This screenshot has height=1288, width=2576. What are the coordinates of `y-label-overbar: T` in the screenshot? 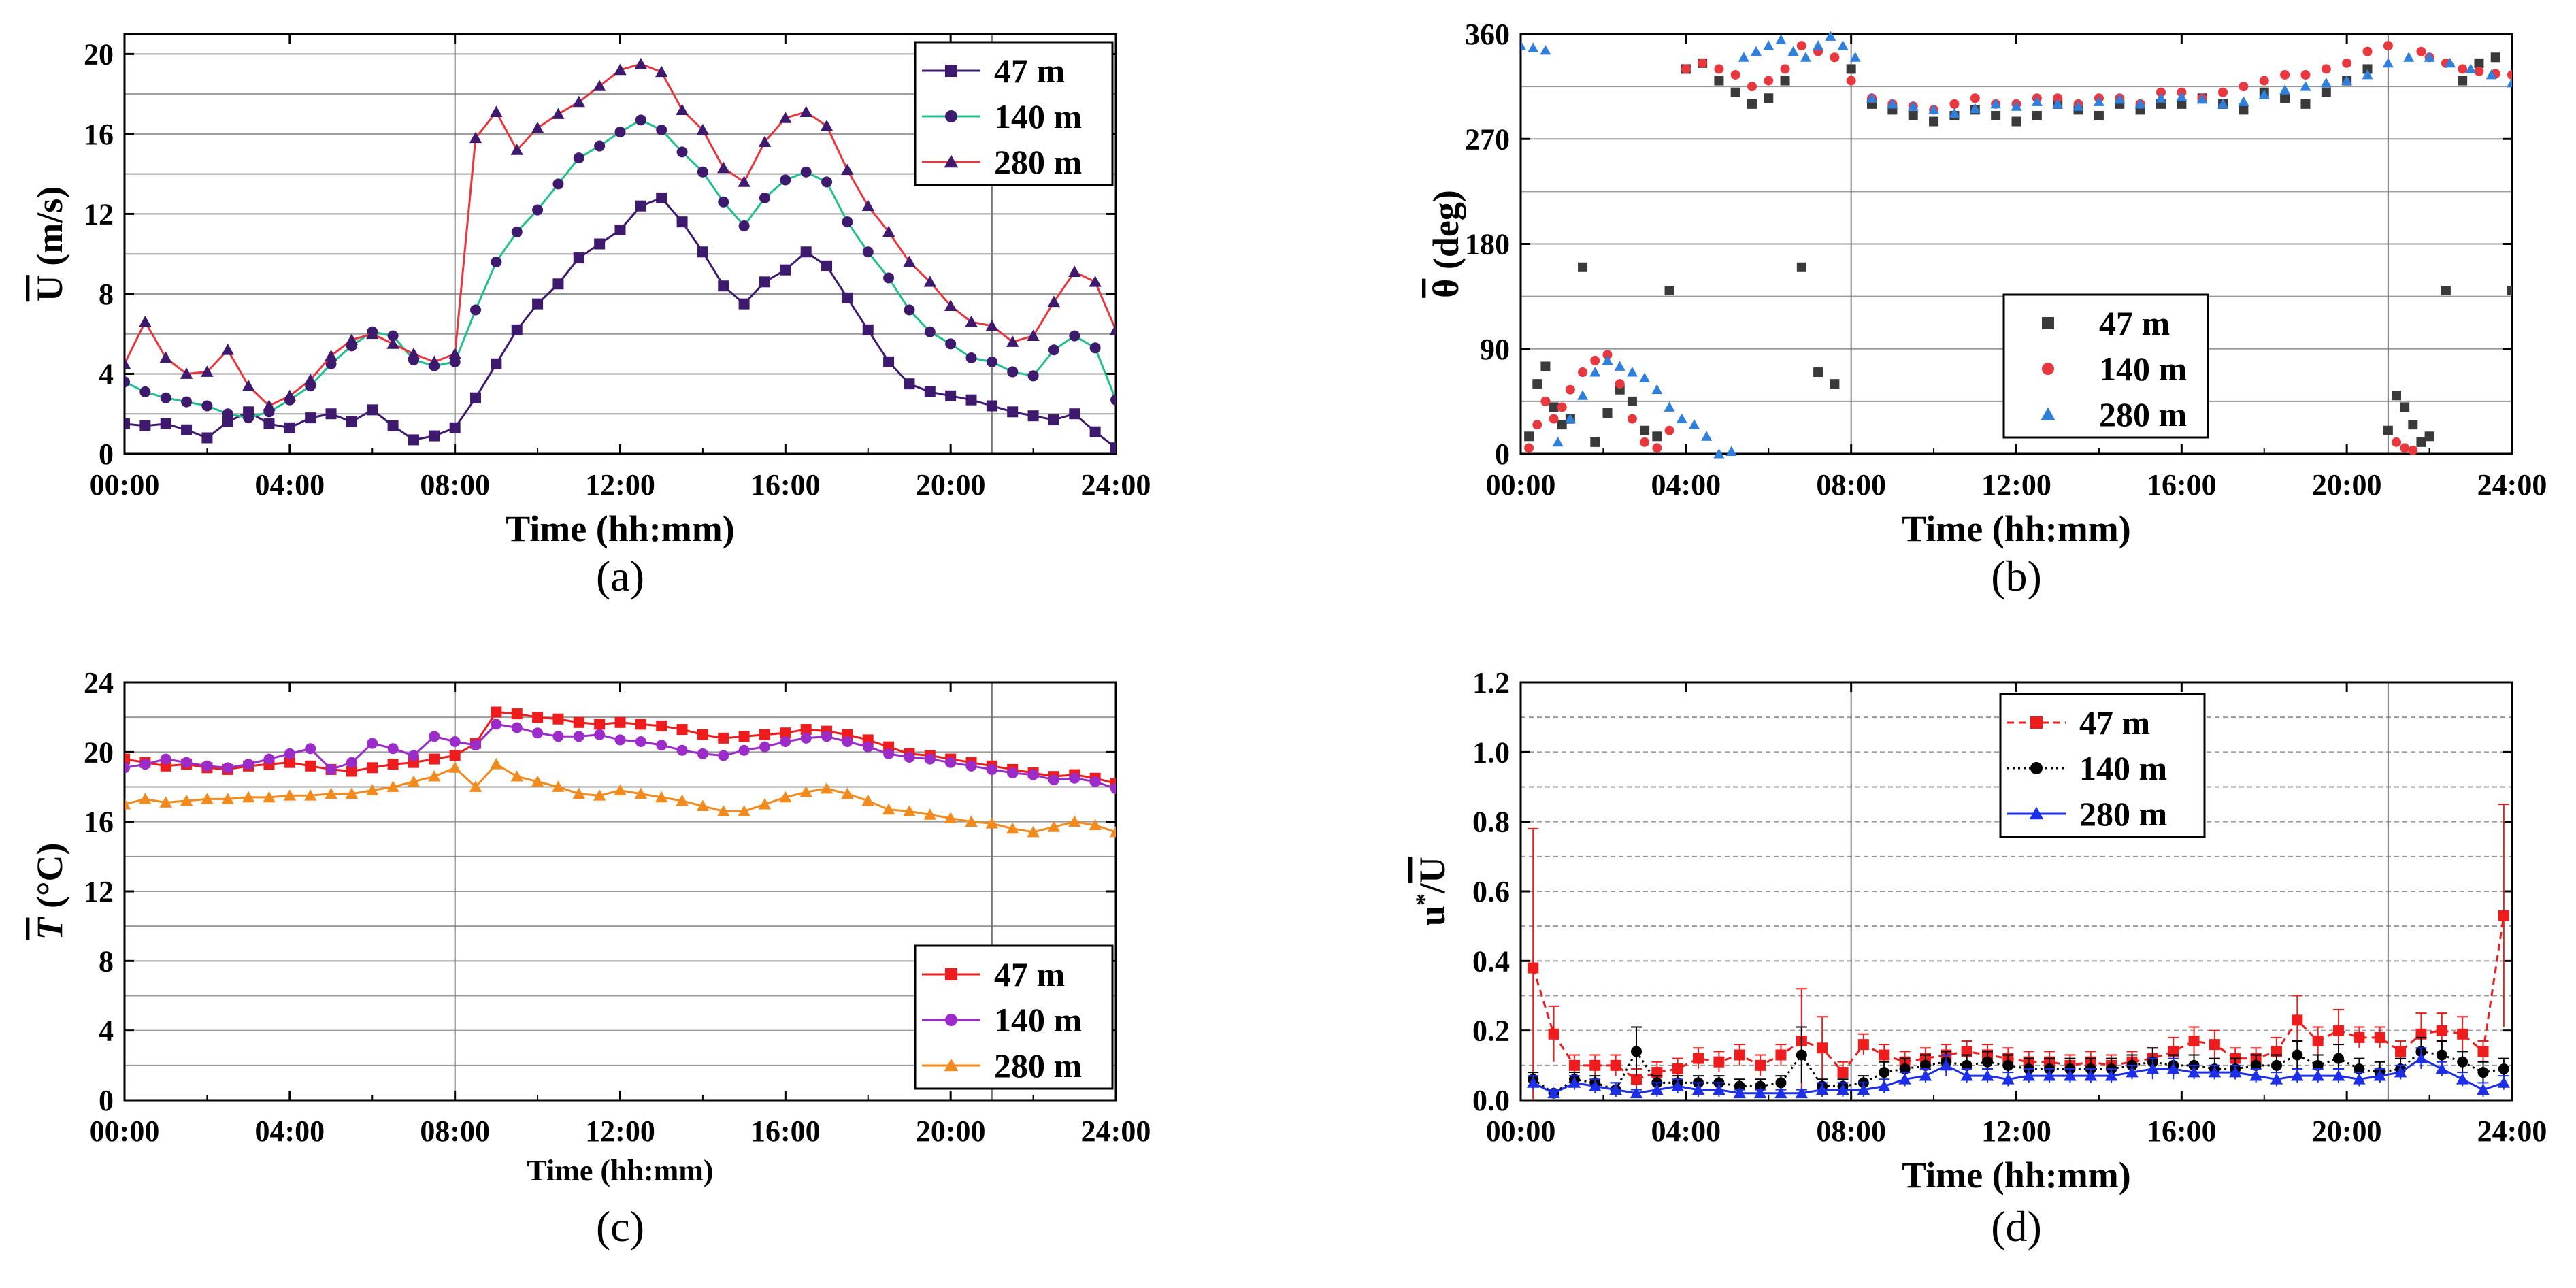 It's located at (50, 929).